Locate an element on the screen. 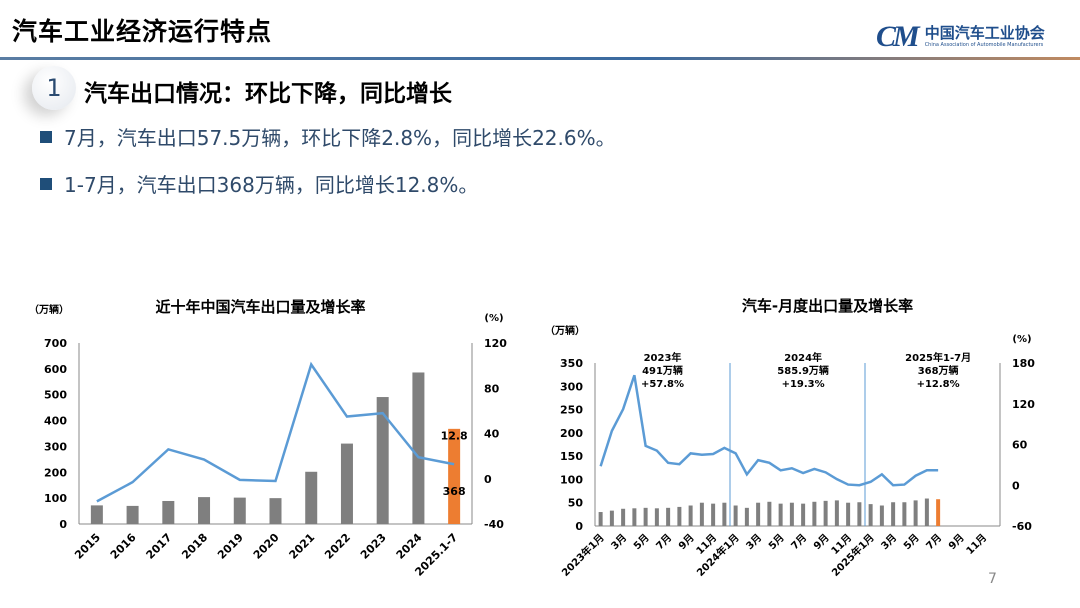 The image size is (1080, 608). year-annotation: 491万辆 is located at coordinates (662, 370).